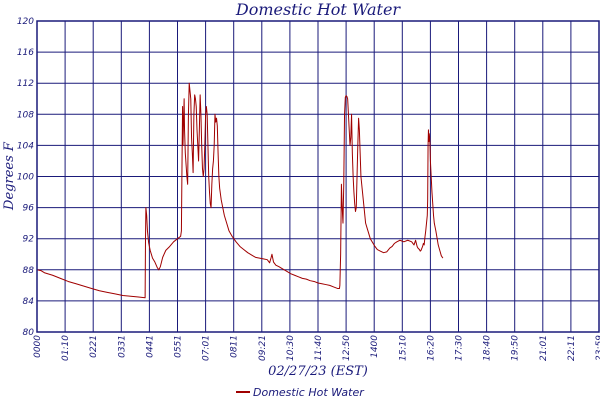 The image size is (600, 405). I want to click on x-tick-label: 09:21, so click(263, 348).